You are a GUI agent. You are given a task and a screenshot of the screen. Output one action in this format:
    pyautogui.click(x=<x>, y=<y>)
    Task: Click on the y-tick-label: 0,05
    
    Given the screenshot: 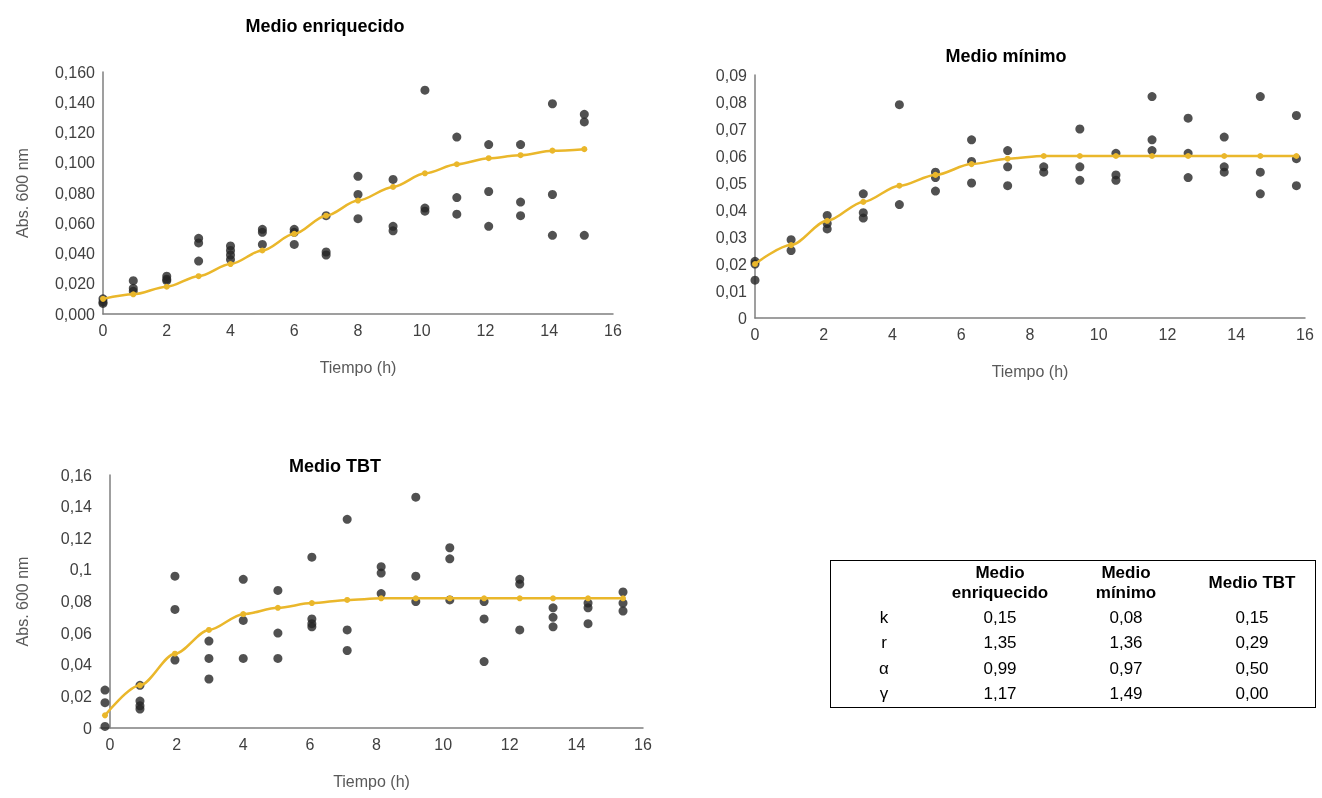 What is the action you would take?
    pyautogui.click(x=731, y=183)
    